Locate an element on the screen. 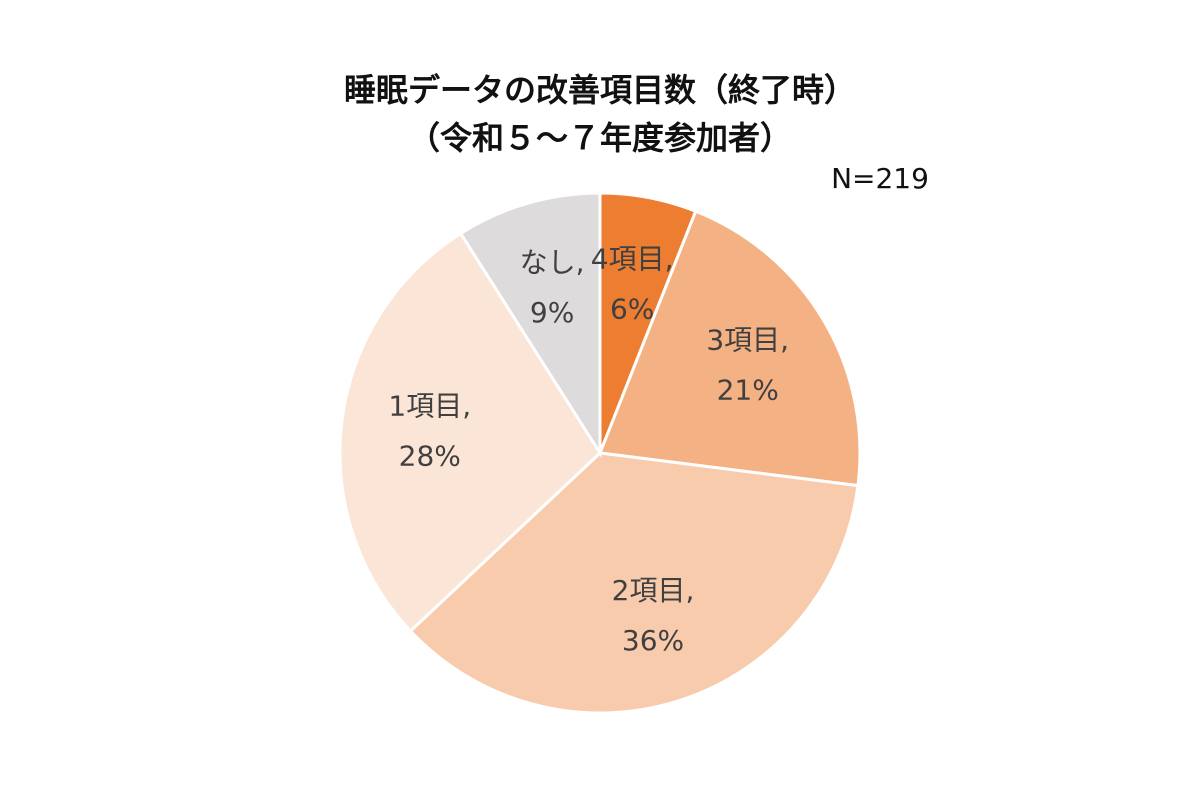  chart-subtitle: （令和５～７年度参加者） is located at coordinates (600, 138).